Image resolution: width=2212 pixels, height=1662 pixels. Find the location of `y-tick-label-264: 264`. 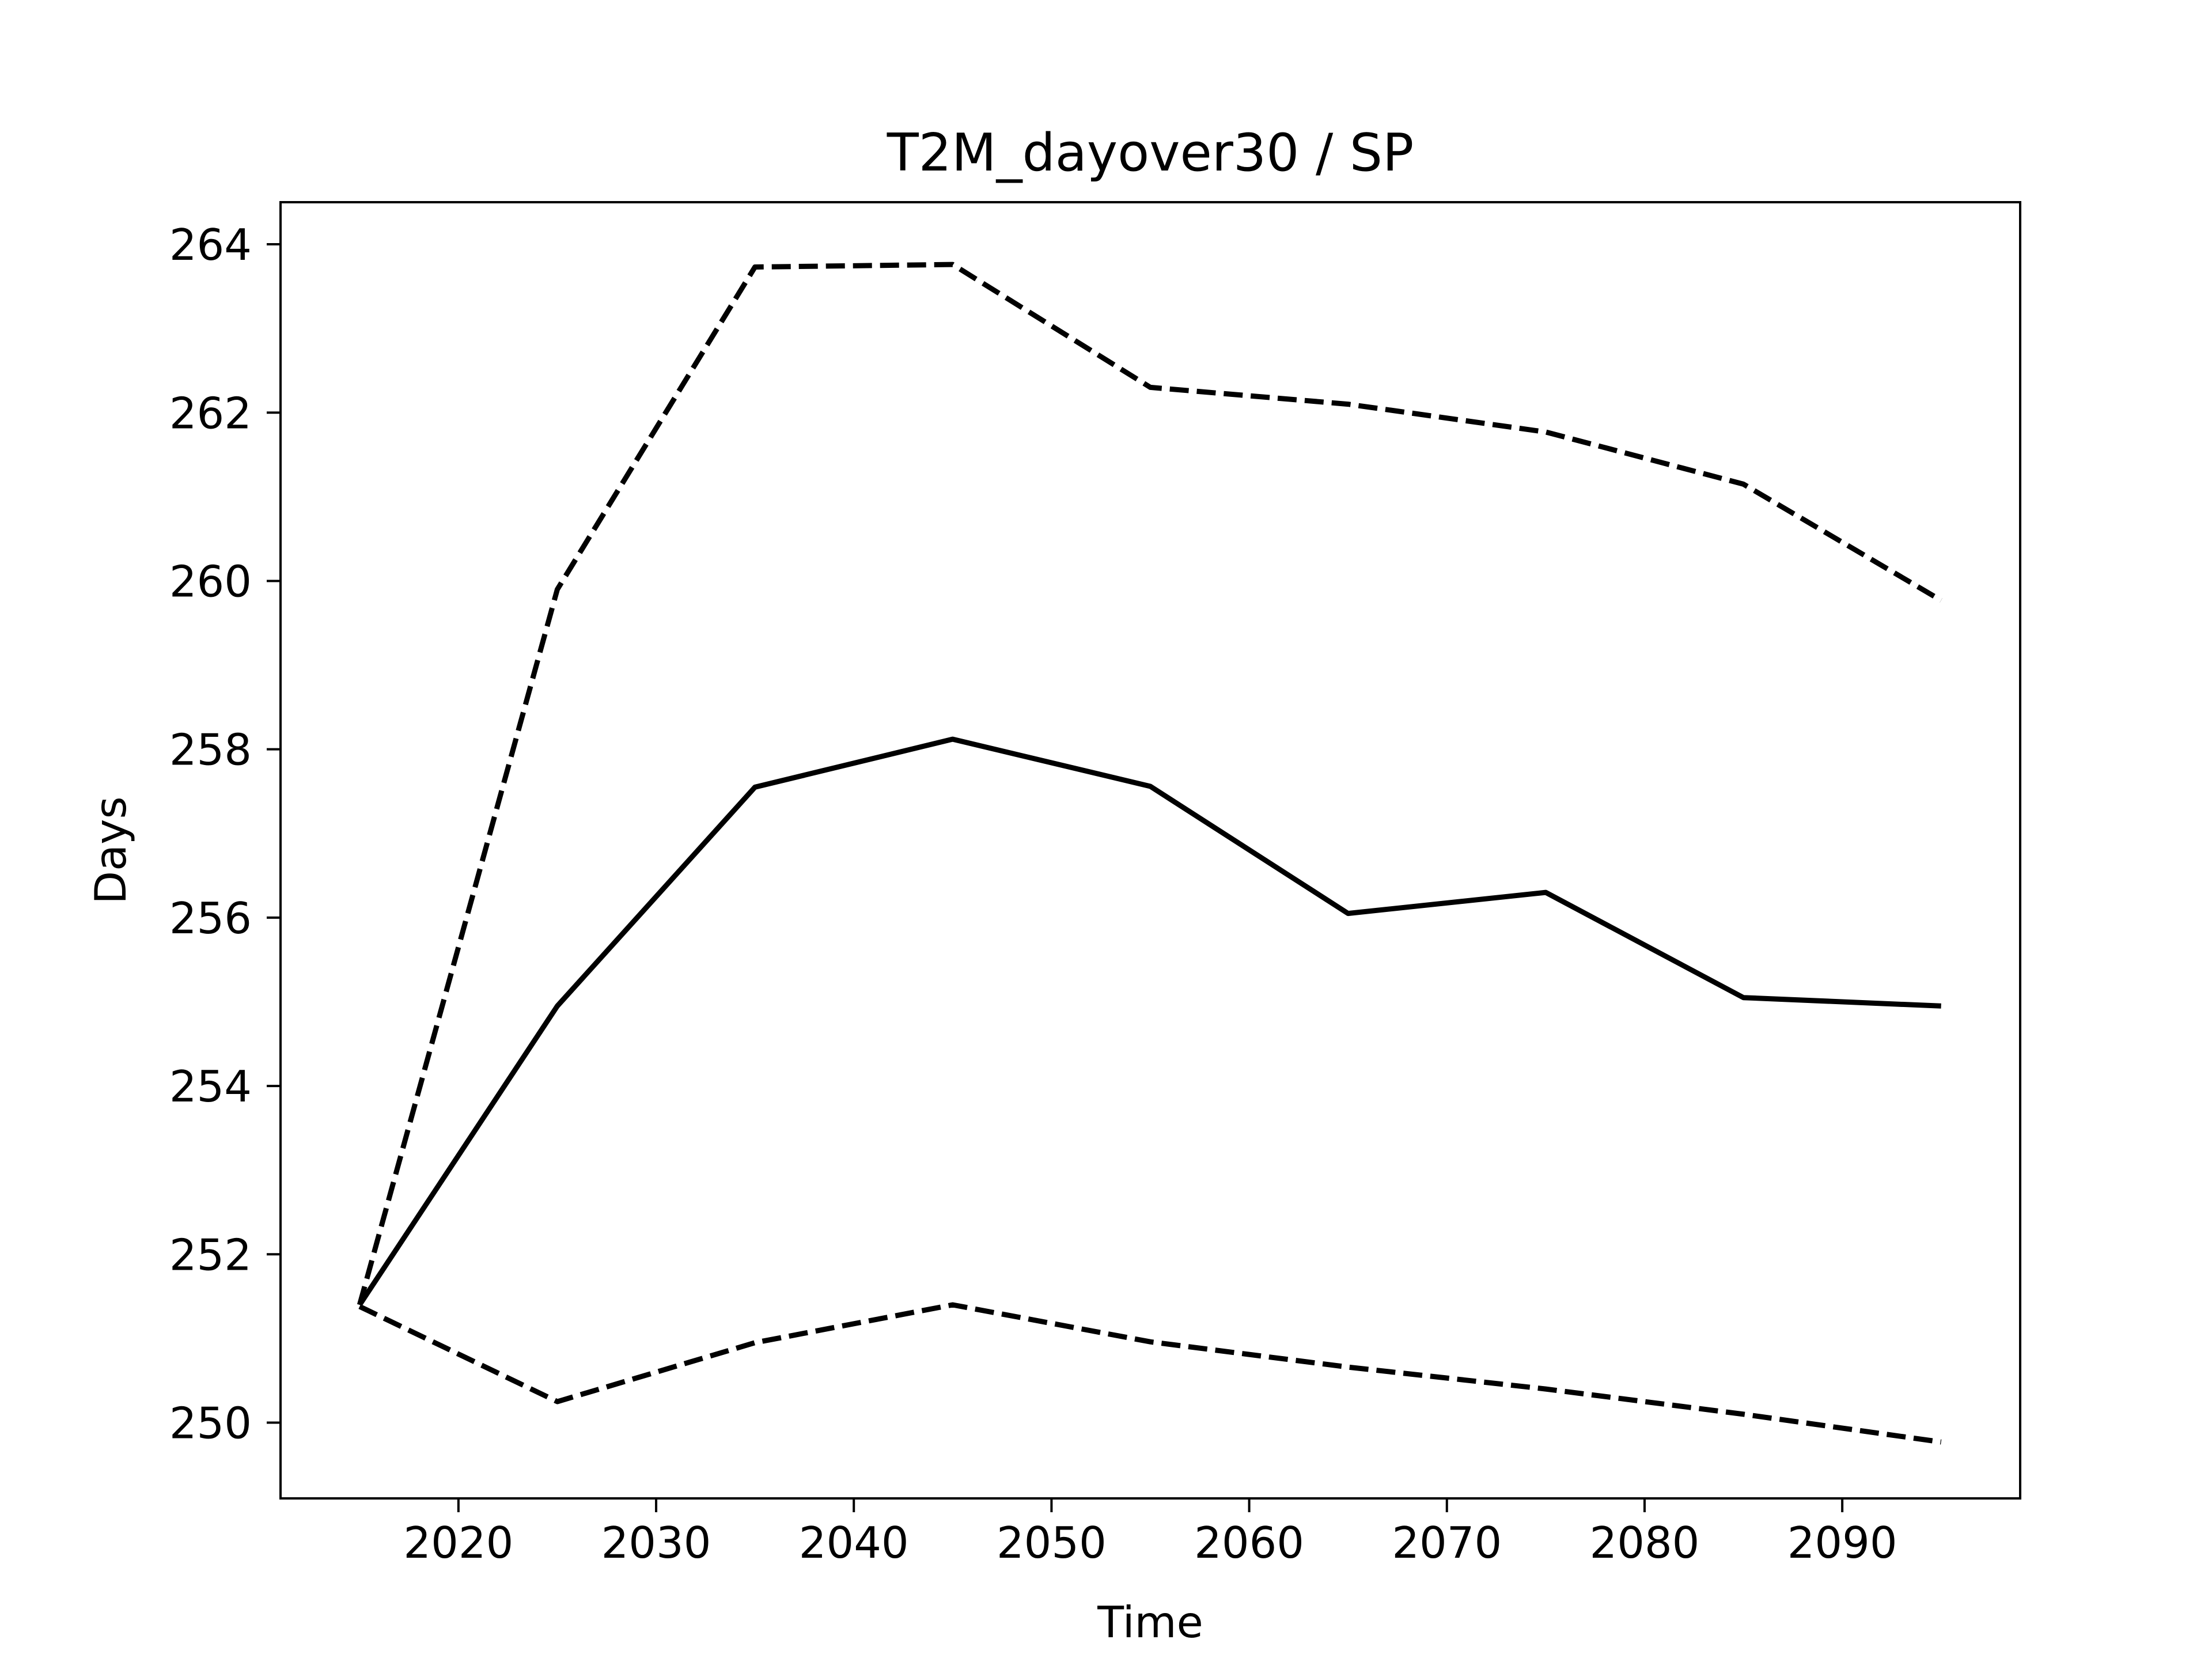

y-tick-label-264: 264 is located at coordinates (210, 244).